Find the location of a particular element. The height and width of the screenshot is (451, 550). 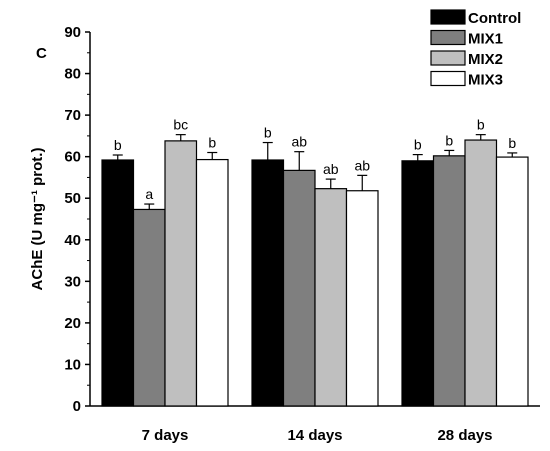

y-tick-label: 10 is located at coordinates (72, 364).